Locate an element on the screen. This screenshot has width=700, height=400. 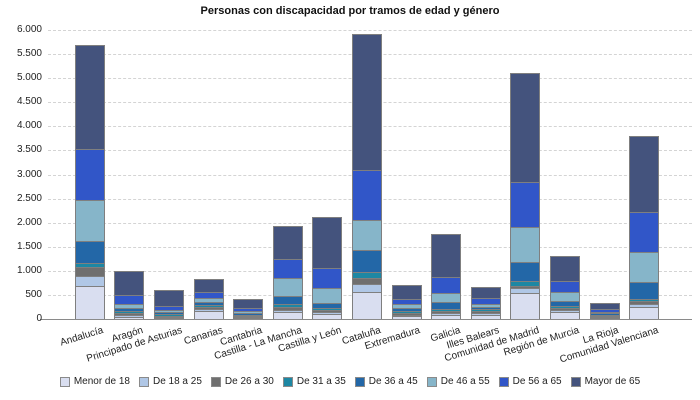
legend-item-de-56-a-65: De 56 a 65 is located at coordinates (530, 381).